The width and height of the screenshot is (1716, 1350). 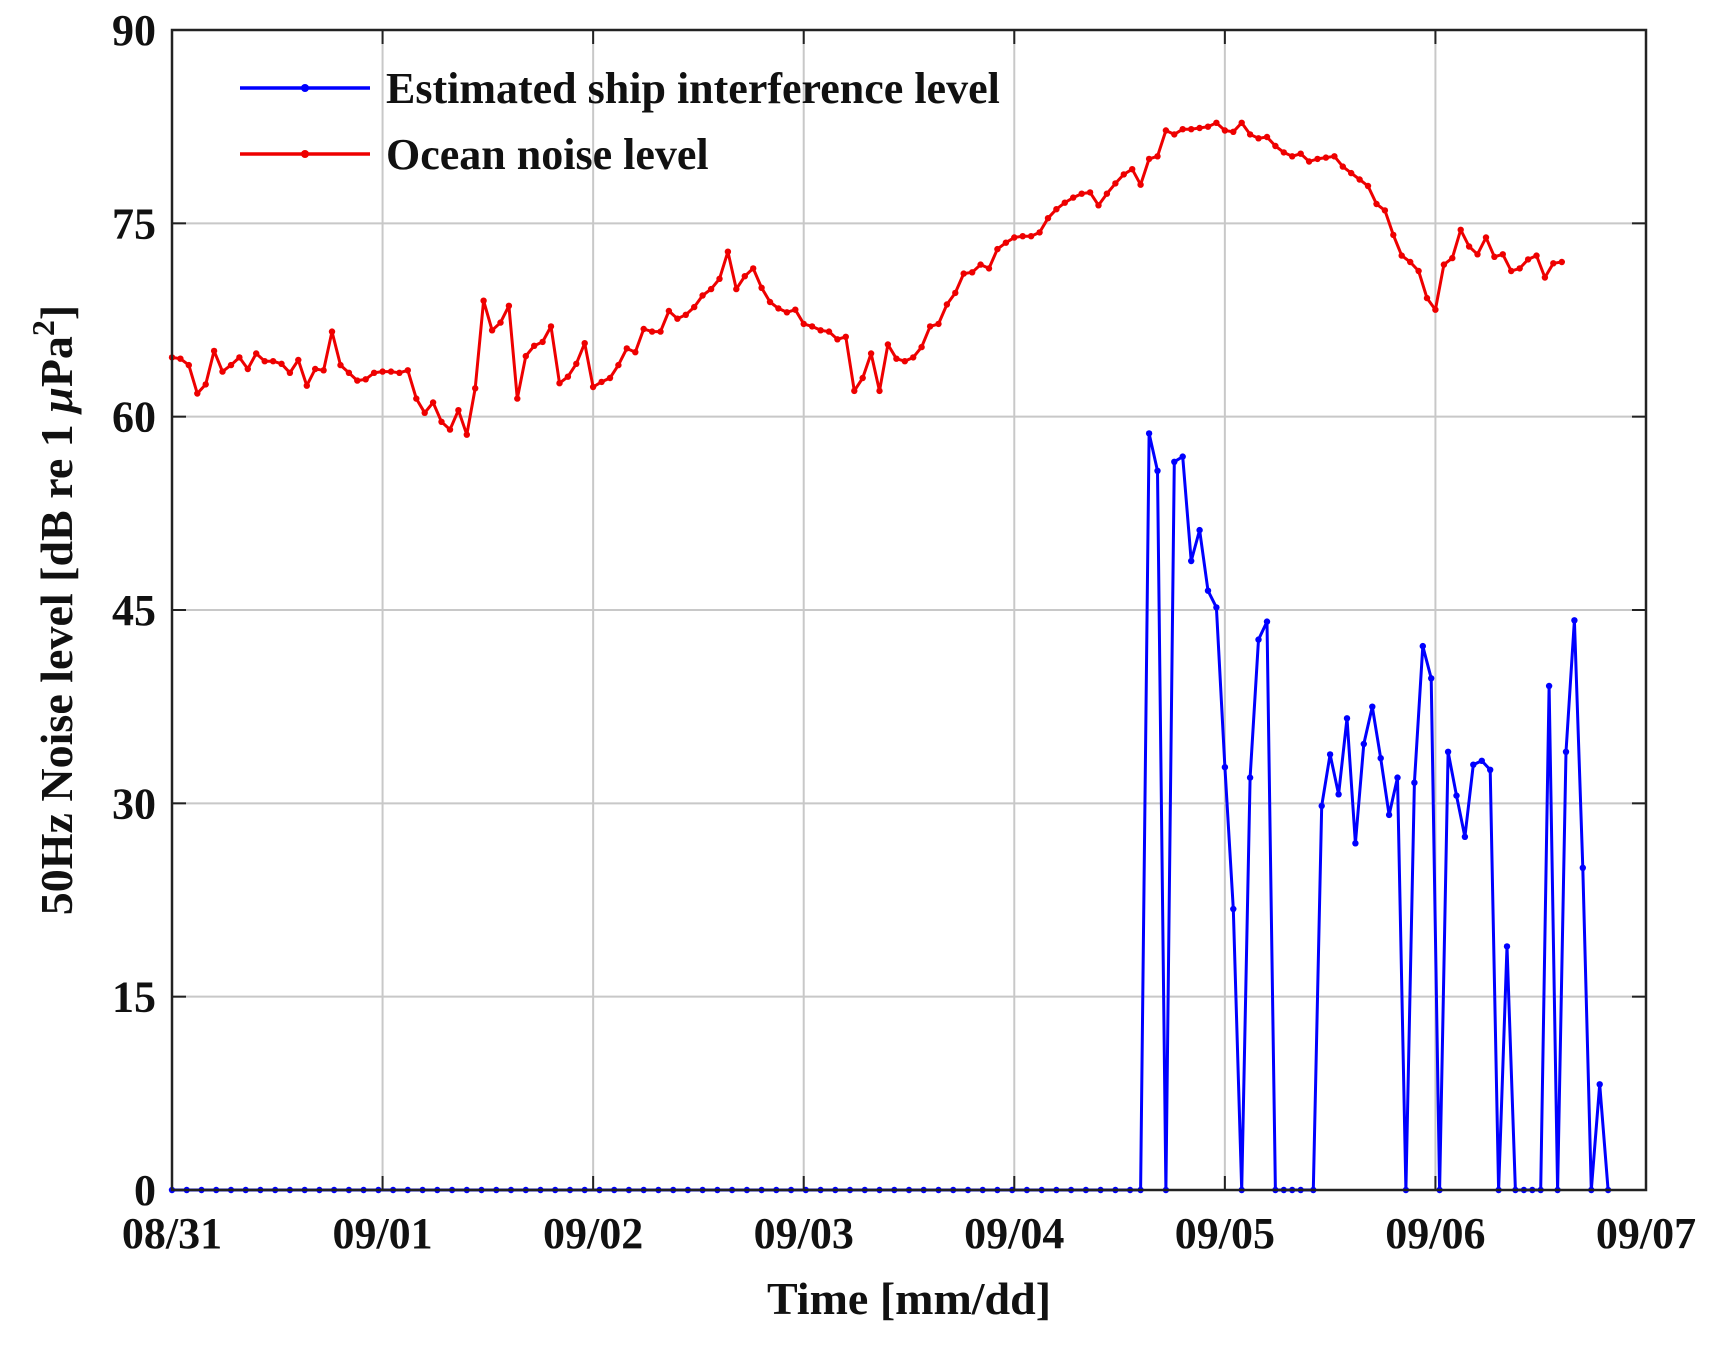 What do you see at coordinates (1225, 1233) in the screenshot?
I see `x-tick-label: 09/05` at bounding box center [1225, 1233].